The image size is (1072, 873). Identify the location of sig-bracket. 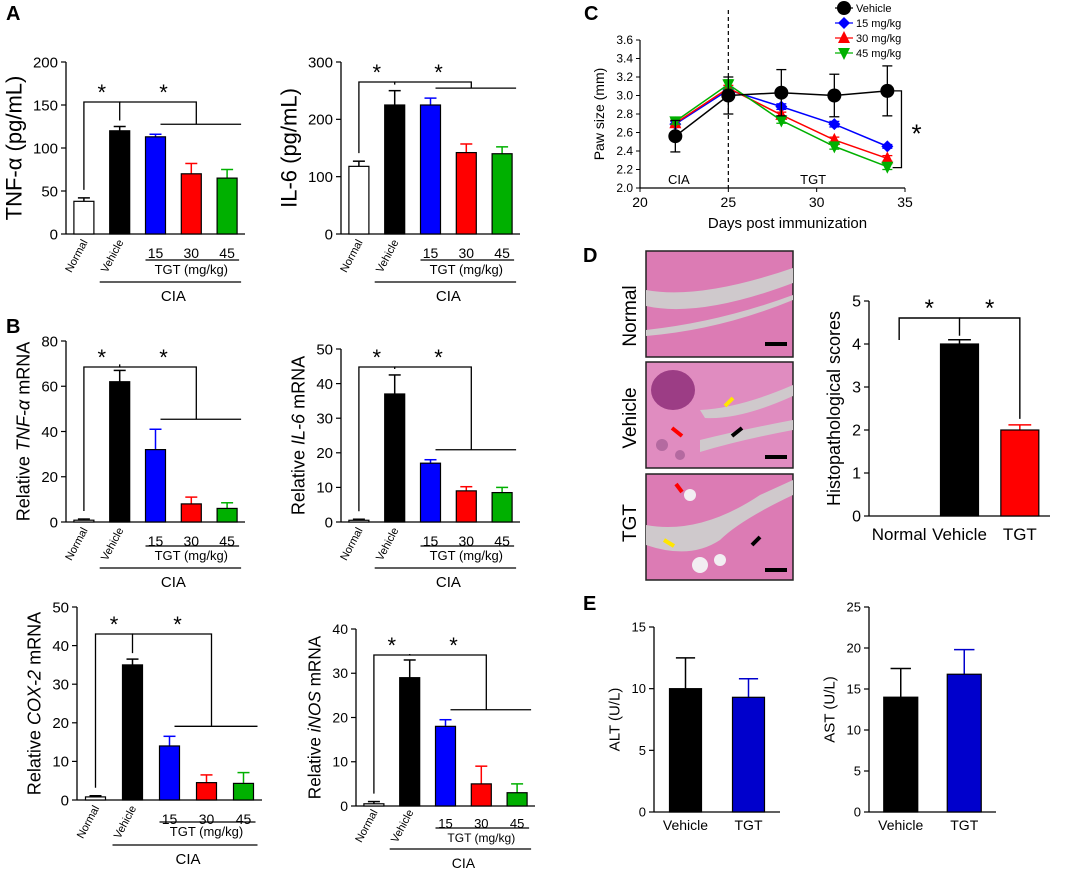
(897, 129).